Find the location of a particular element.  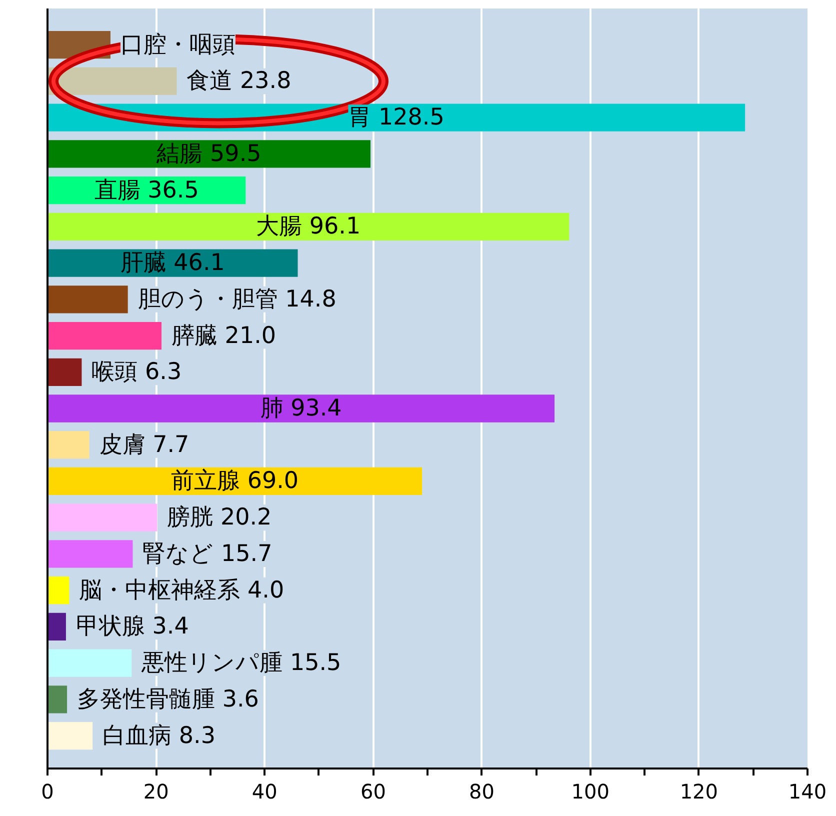

x-tick-label: 140 is located at coordinates (807, 792).